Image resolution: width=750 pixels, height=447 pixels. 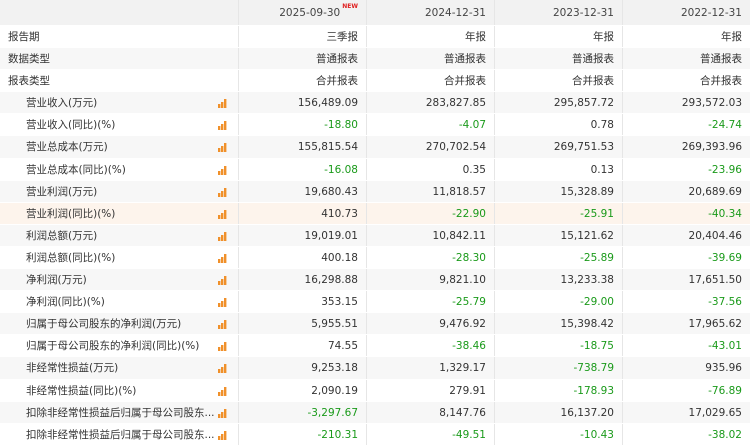 What do you see at coordinates (686, 257) in the screenshot?
I see `cell-value: -39.69` at bounding box center [686, 257].